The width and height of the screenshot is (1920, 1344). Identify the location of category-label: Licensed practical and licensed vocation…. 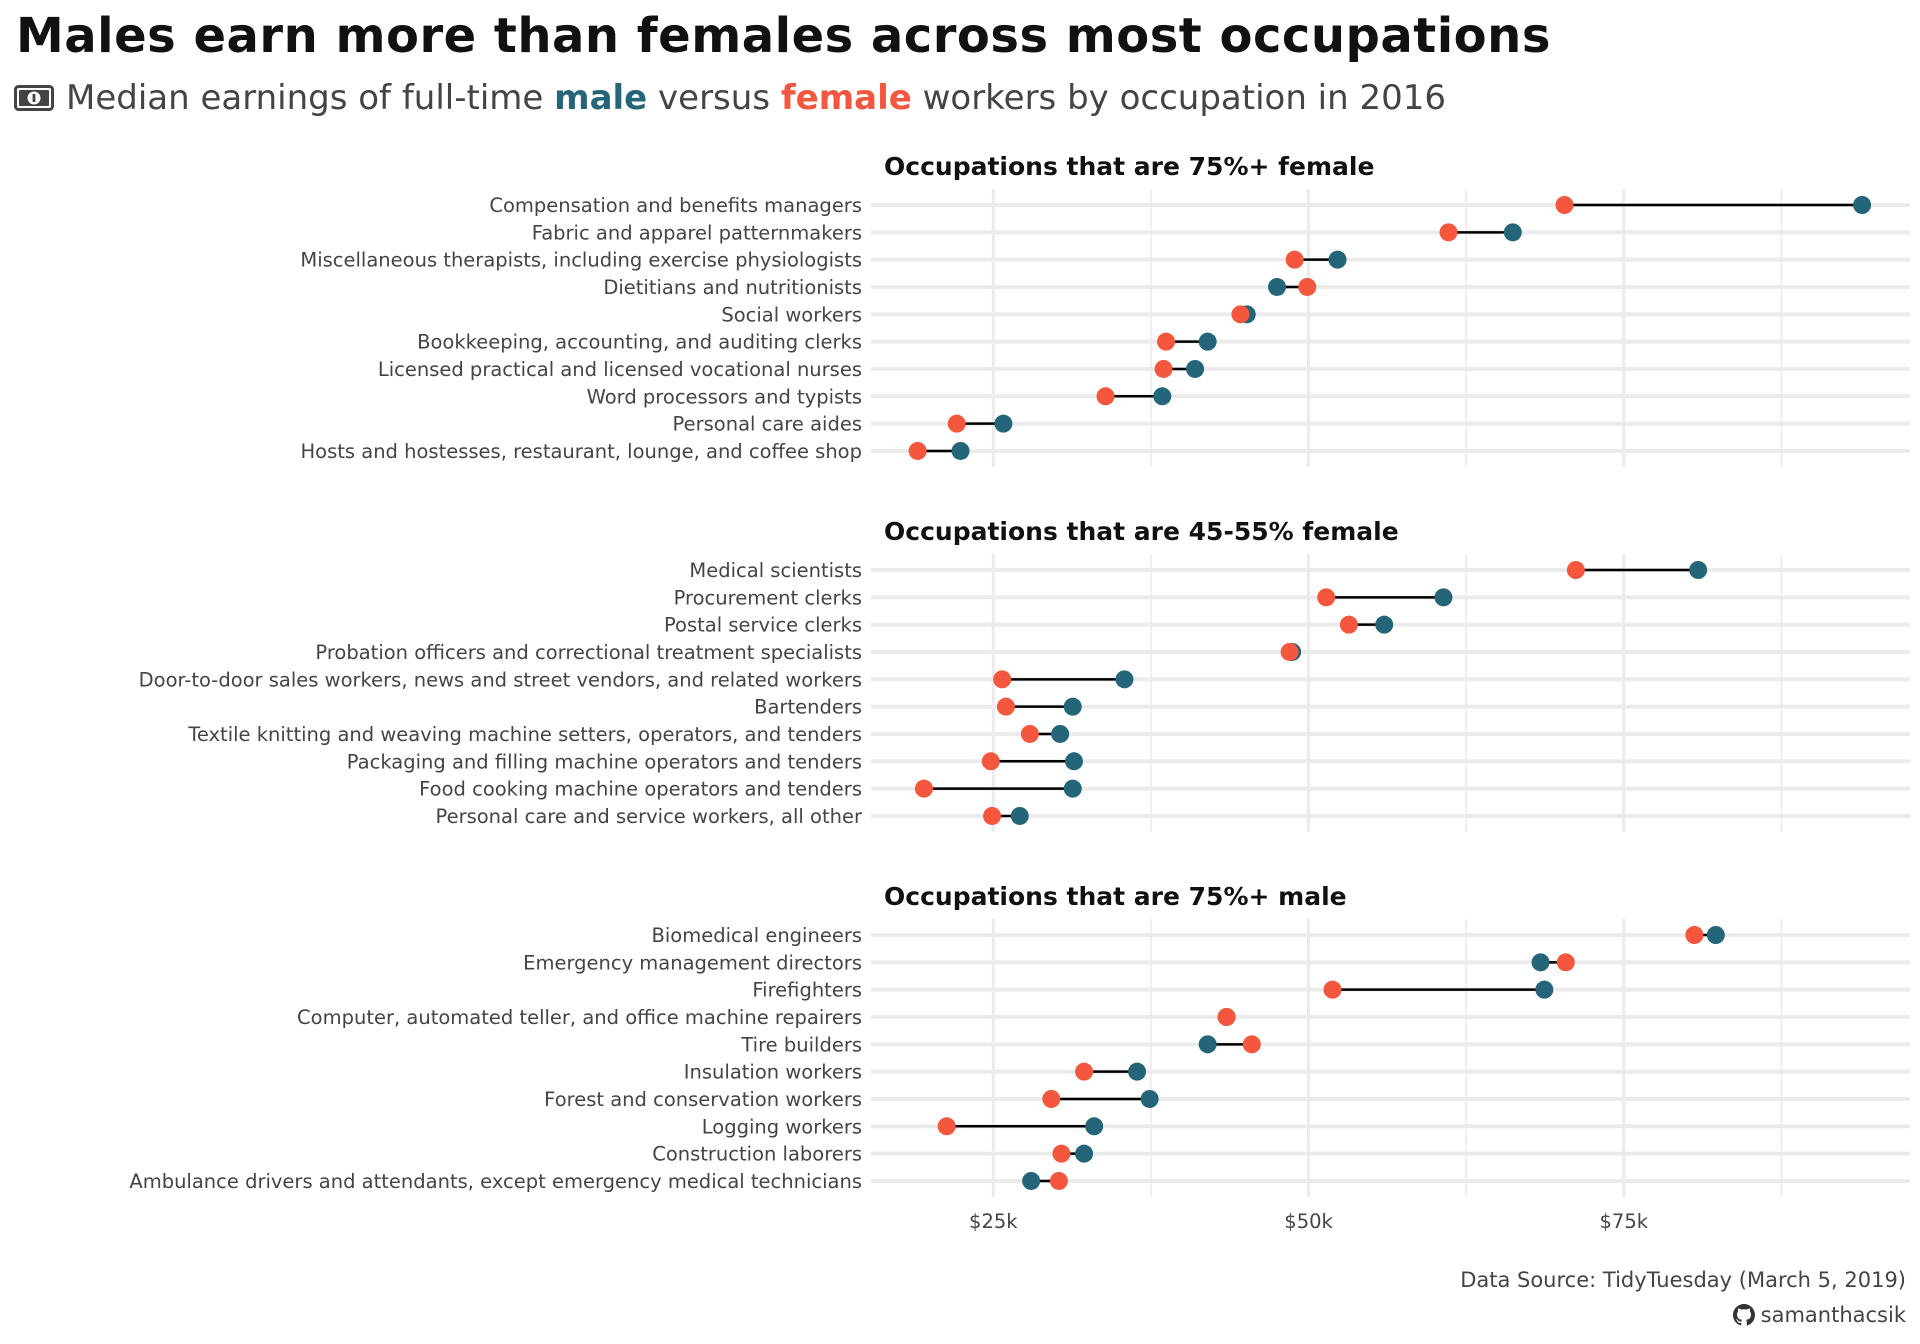
(620, 369).